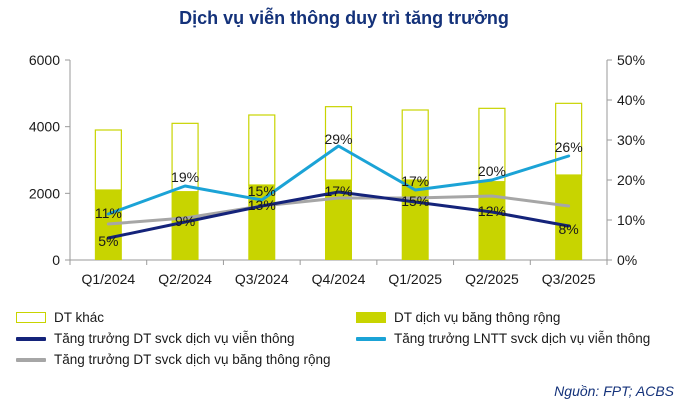 This screenshot has height=408, width=688. Describe the element at coordinates (569, 279) in the screenshot. I see `x-tick-label: Q3/2025` at that location.